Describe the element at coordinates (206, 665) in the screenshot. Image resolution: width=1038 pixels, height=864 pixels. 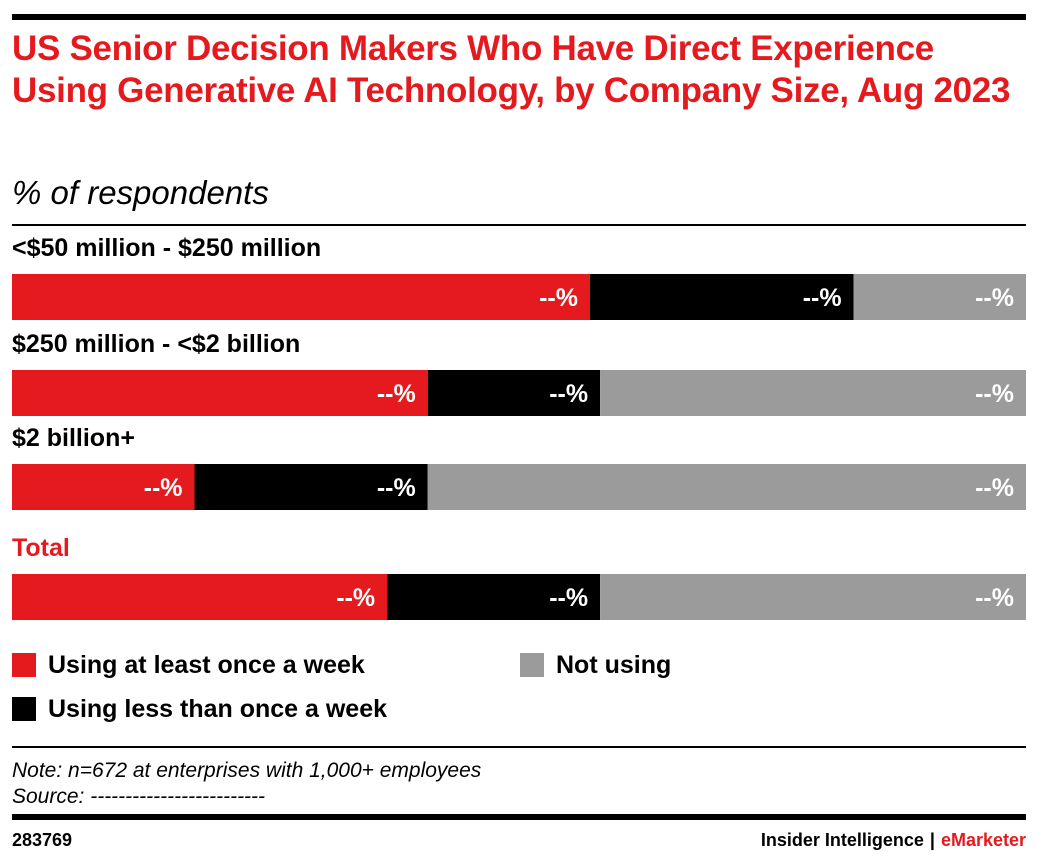
I see `legend-label-weekly: Using at least once a week` at that location.